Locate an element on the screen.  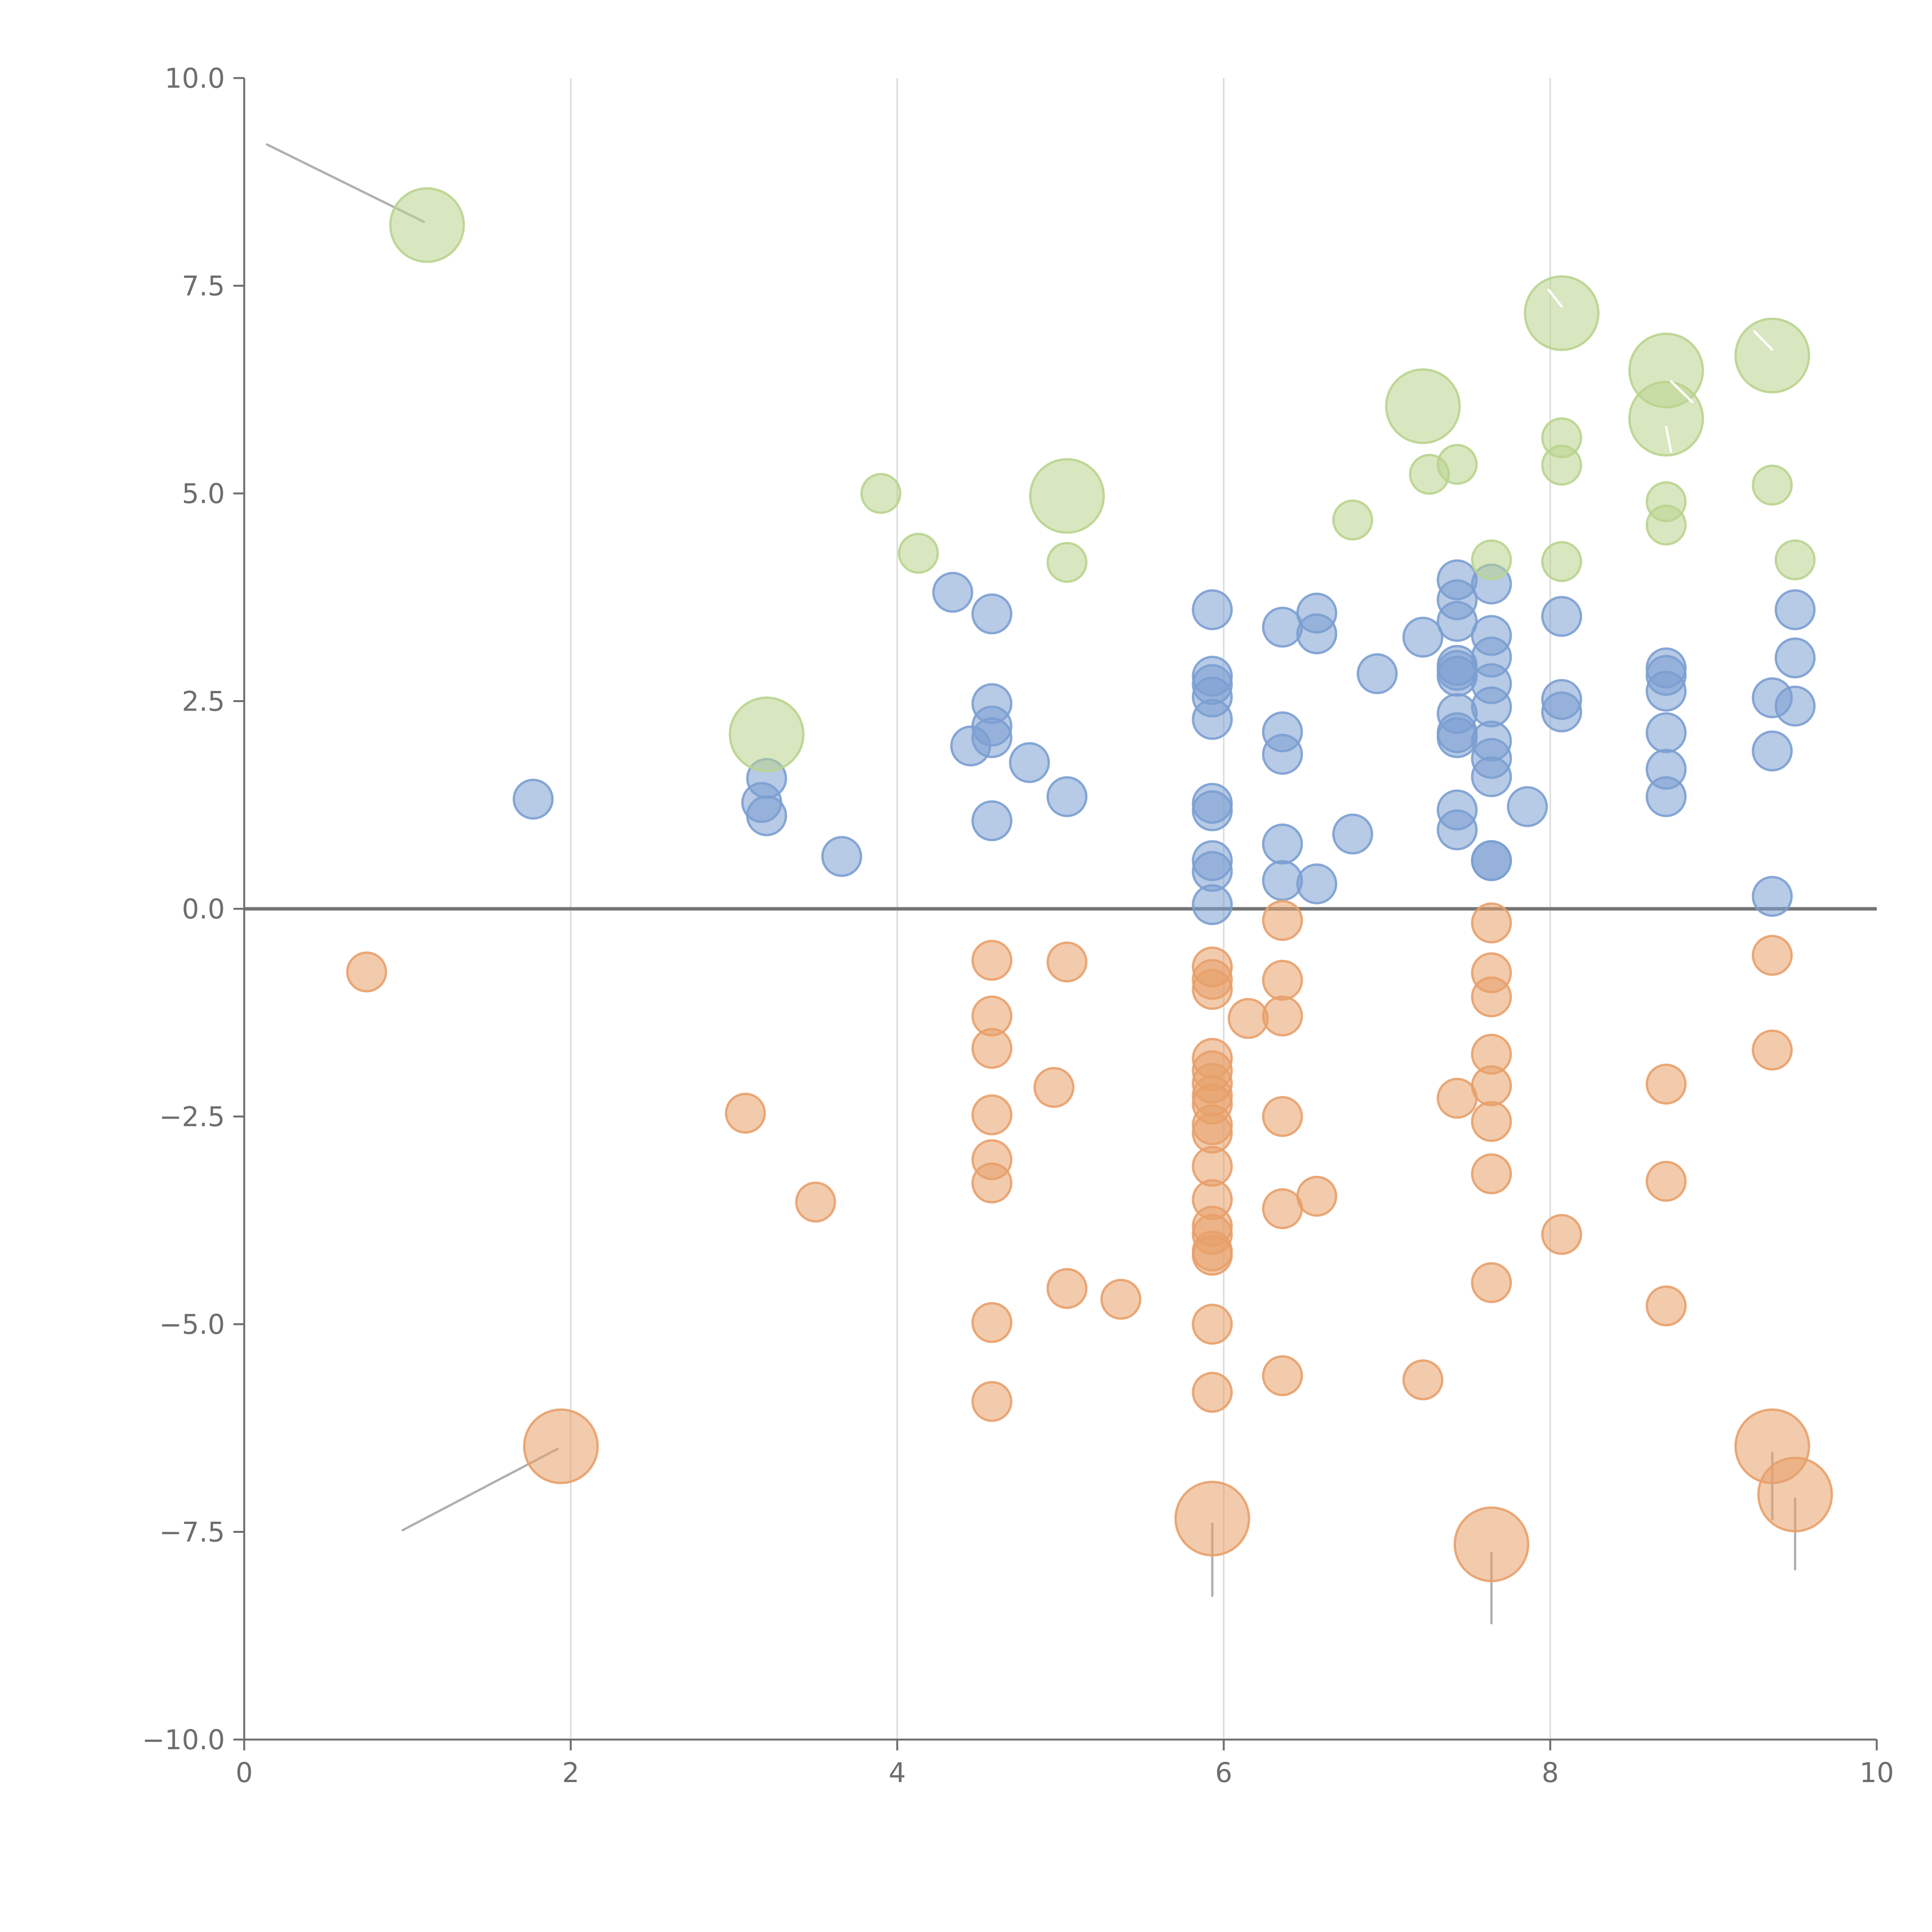
y-tick-label: −7.5 is located at coordinates (192, 1532).